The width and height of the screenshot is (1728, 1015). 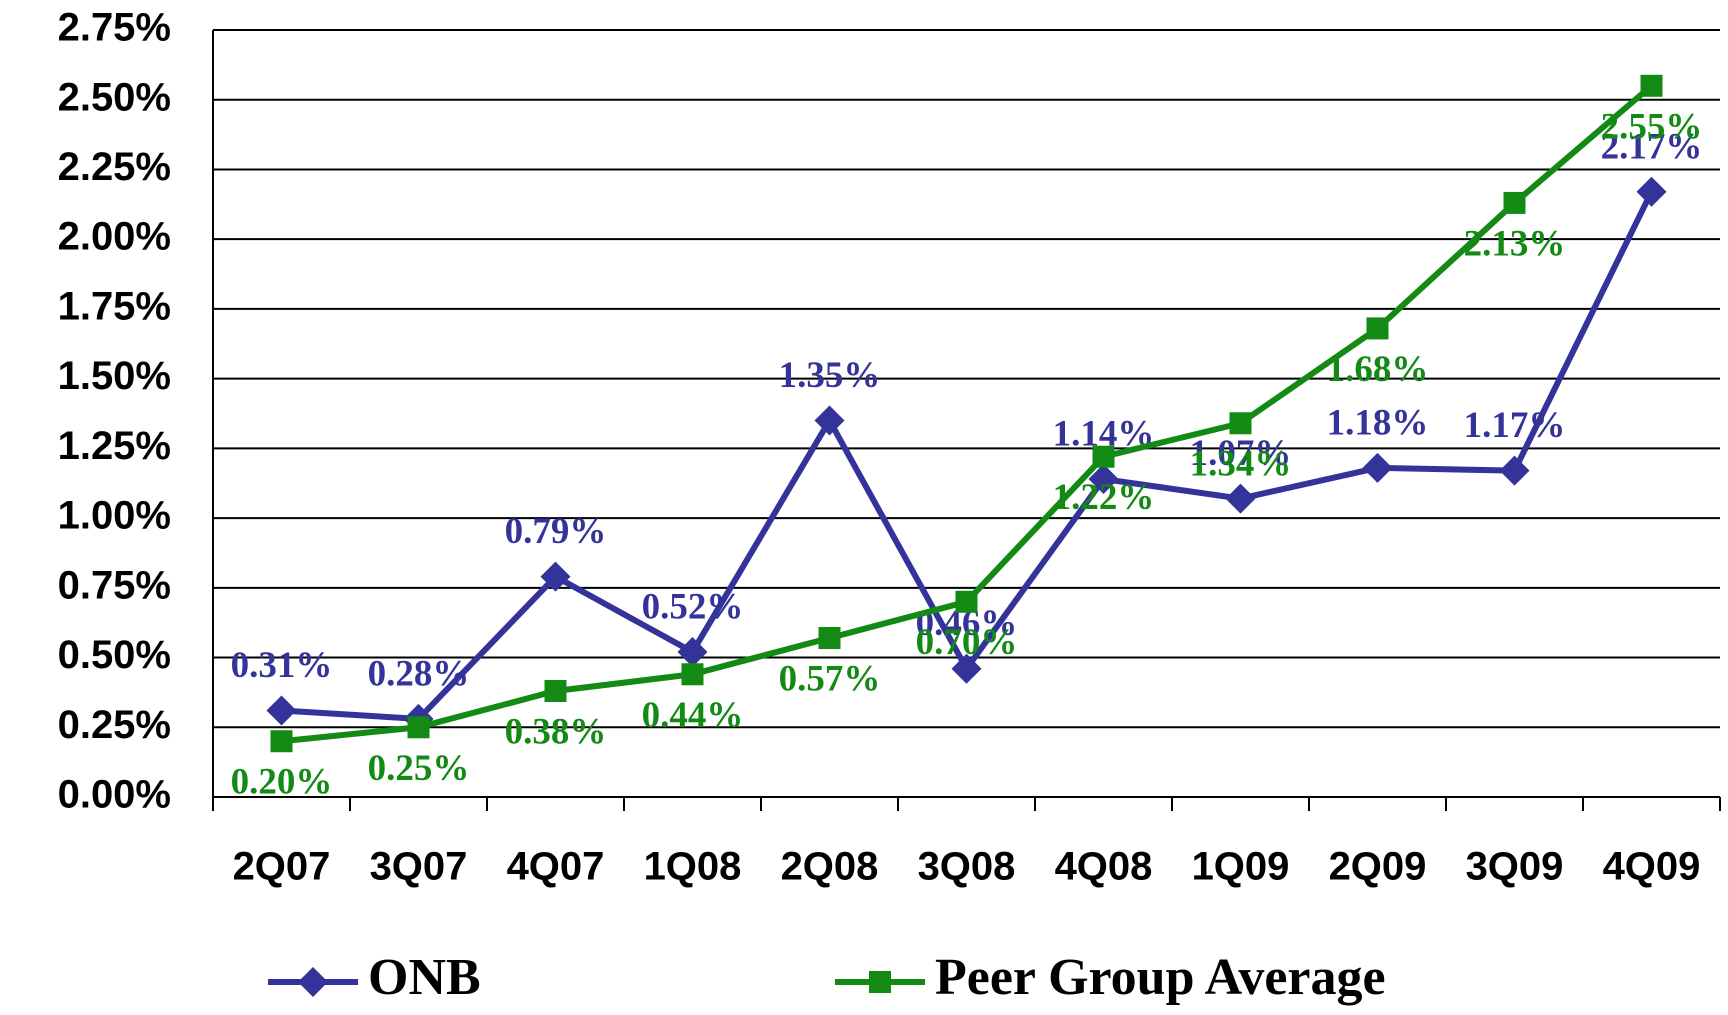 I want to click on data-label: 0.38%, so click(x=556, y=731).